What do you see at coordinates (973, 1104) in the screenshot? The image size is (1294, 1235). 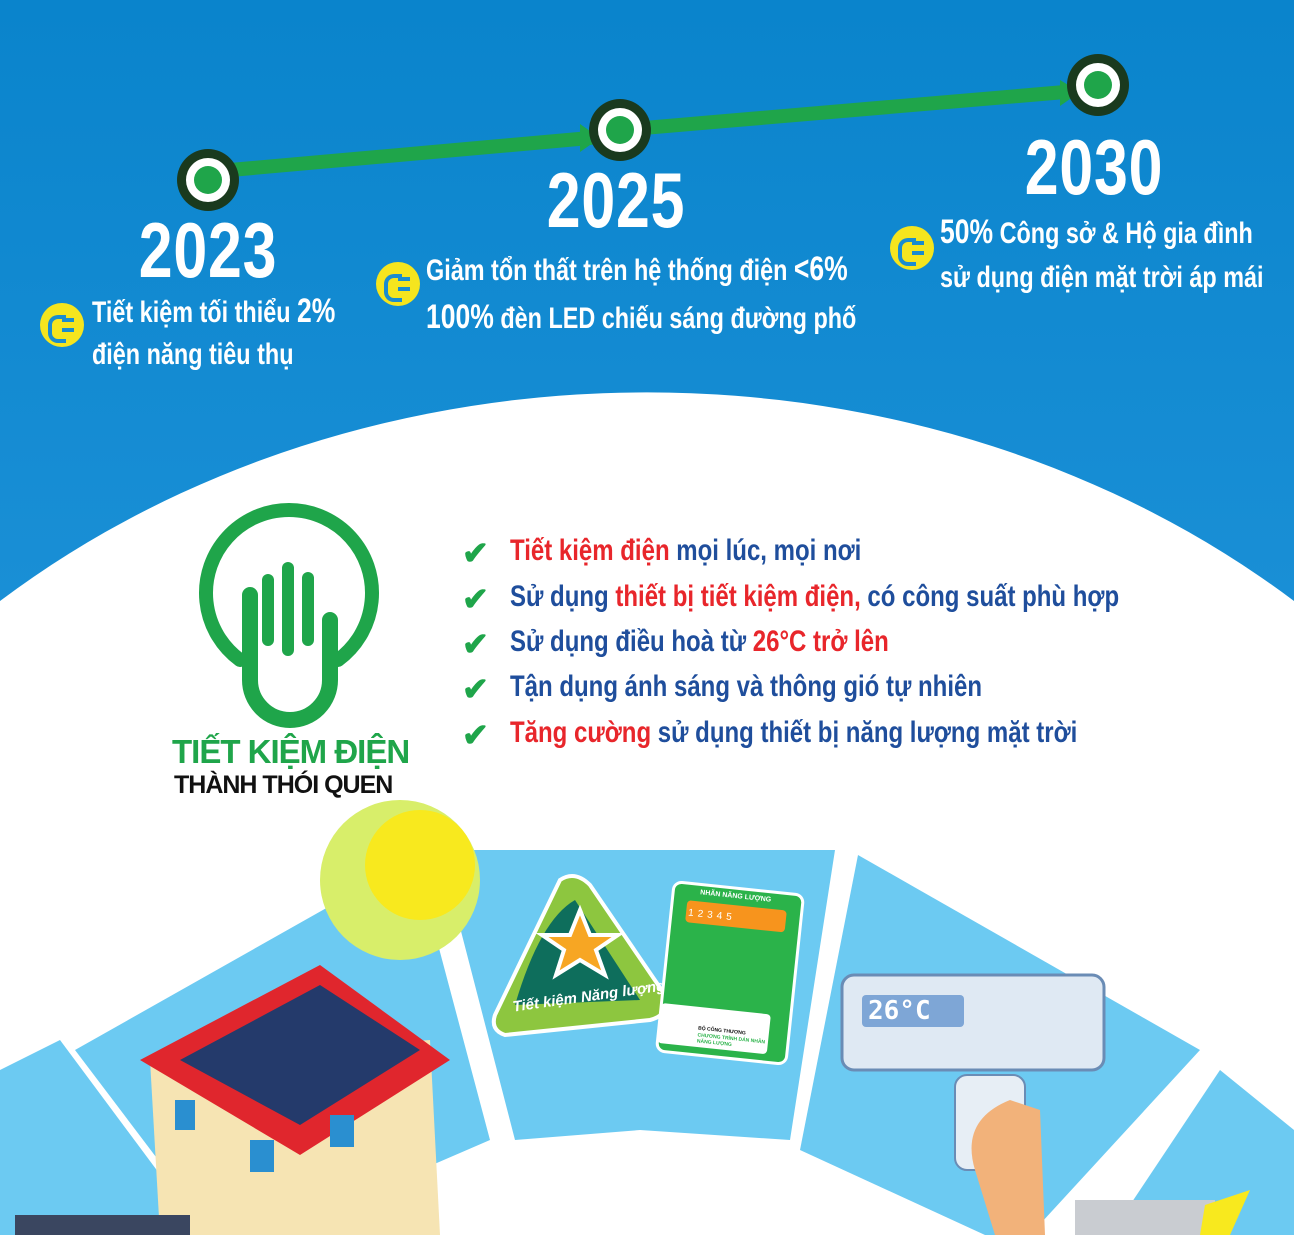 I see `air-conditioner-illustration` at bounding box center [973, 1104].